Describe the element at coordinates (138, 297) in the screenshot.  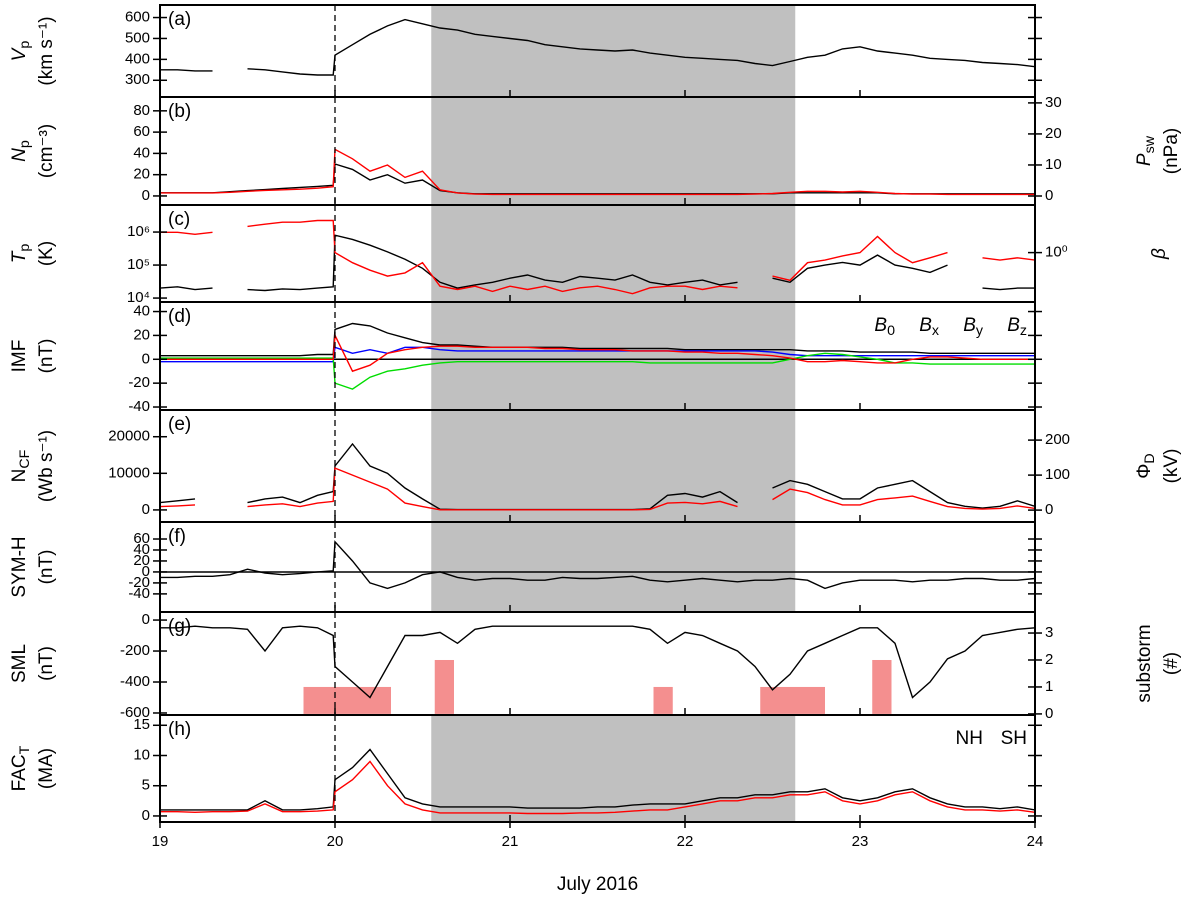
I see `y-tick-label: 10⁴` at that location.